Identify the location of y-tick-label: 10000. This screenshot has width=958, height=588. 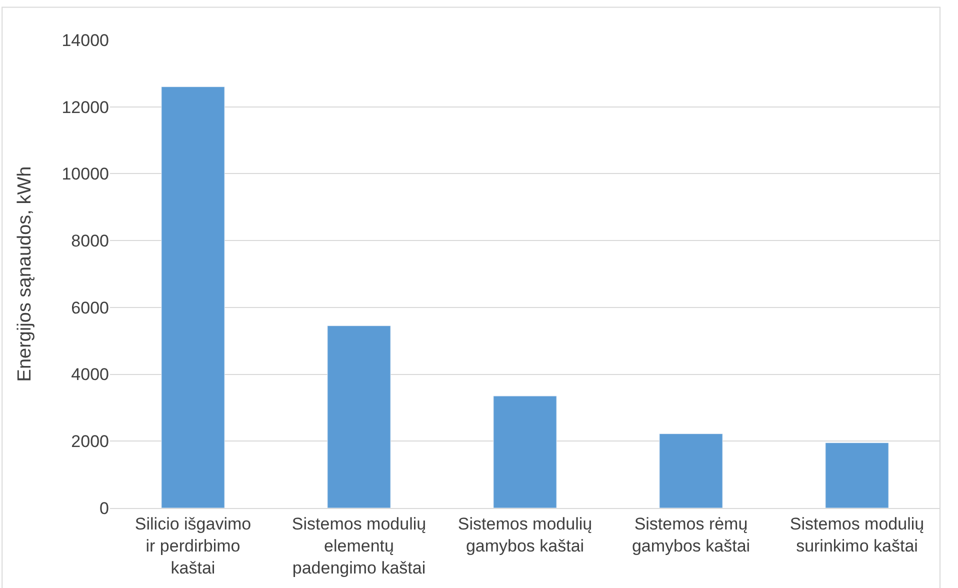
(85, 174).